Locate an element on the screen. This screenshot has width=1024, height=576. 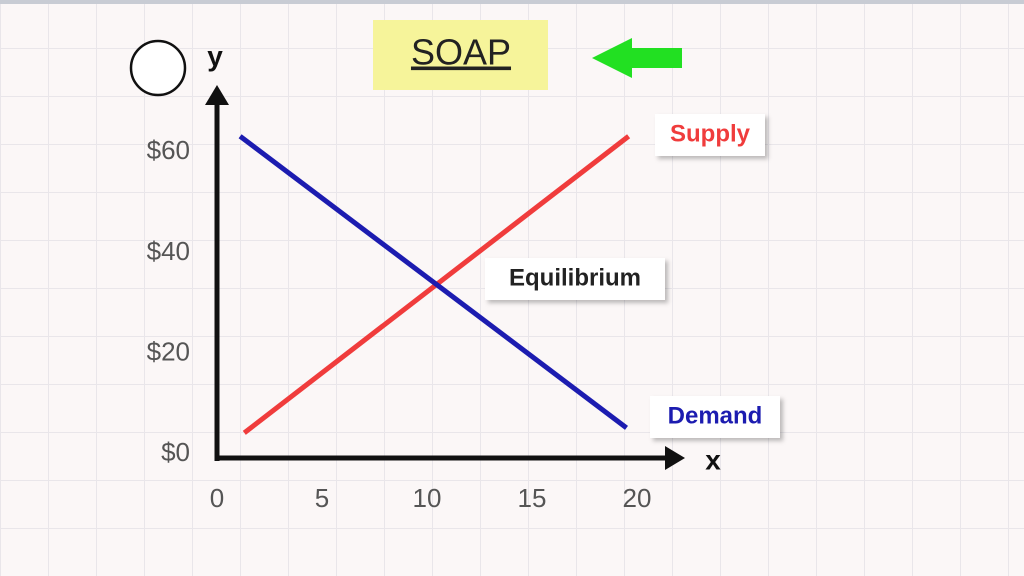
x-axis-label: x is located at coordinates (713, 459).